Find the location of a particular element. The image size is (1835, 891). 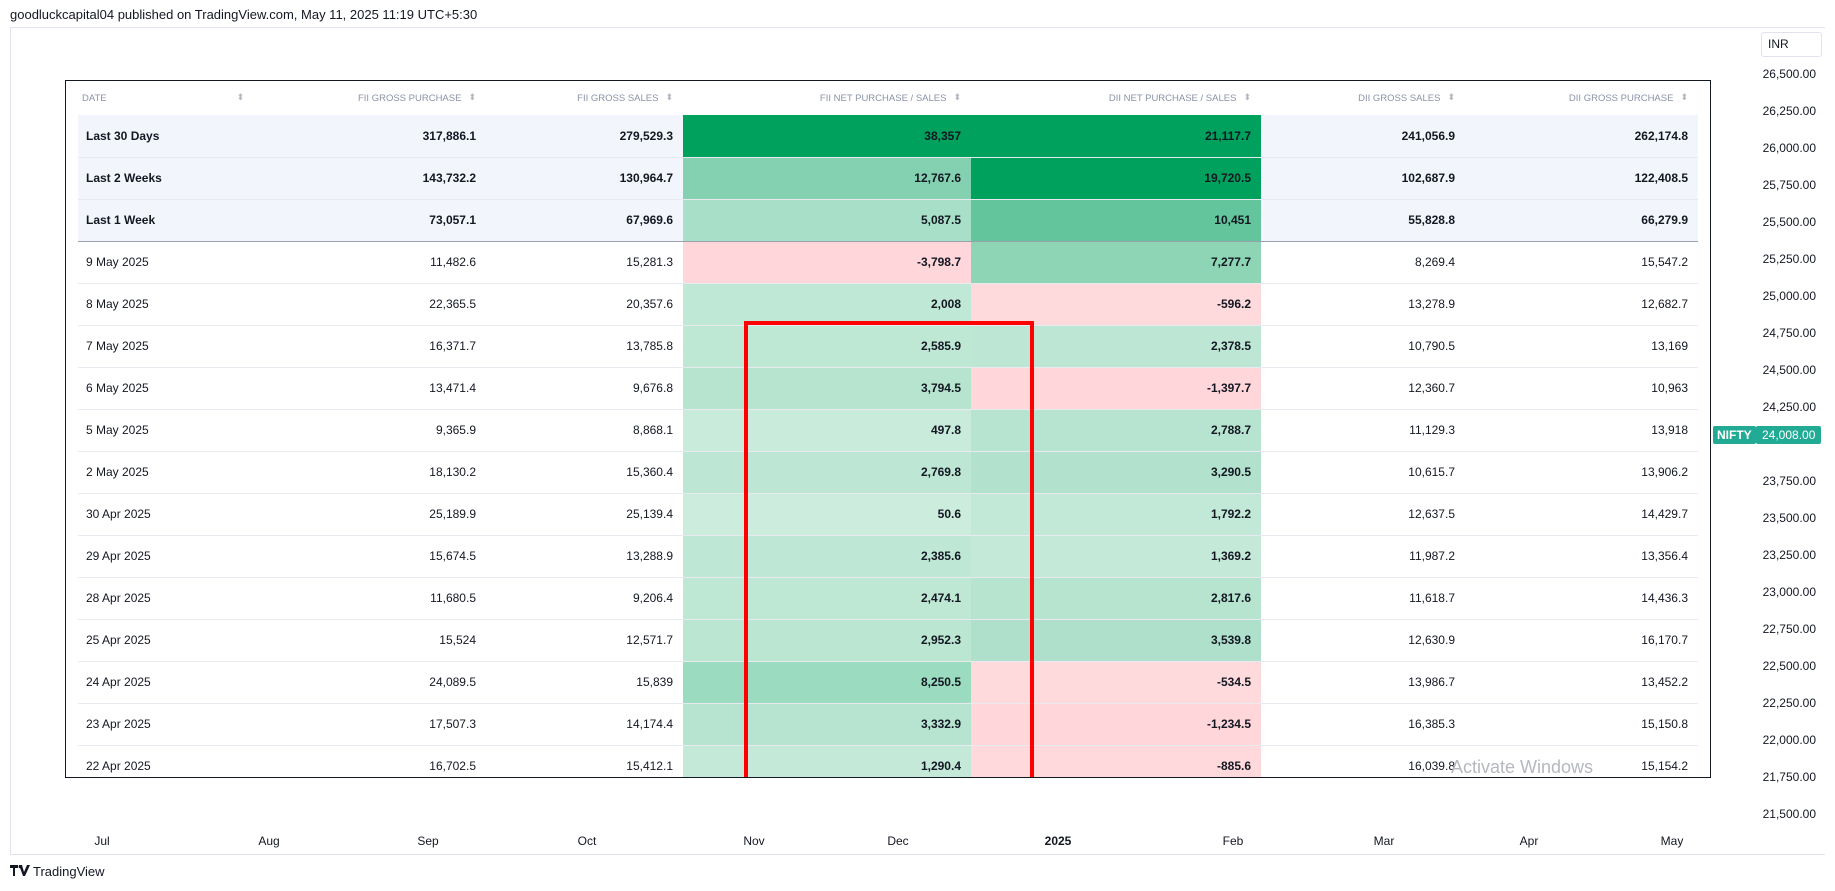

time-axis-label: Apr is located at coordinates (1529, 841).